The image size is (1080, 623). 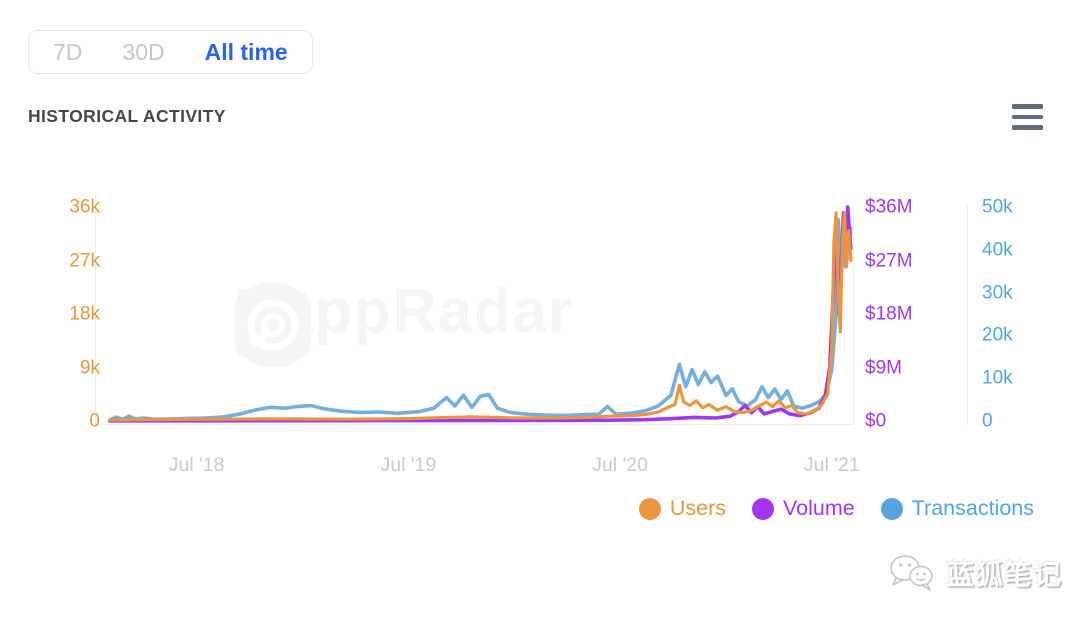 I want to click on volume-tick-label: $27M, so click(x=889, y=260).